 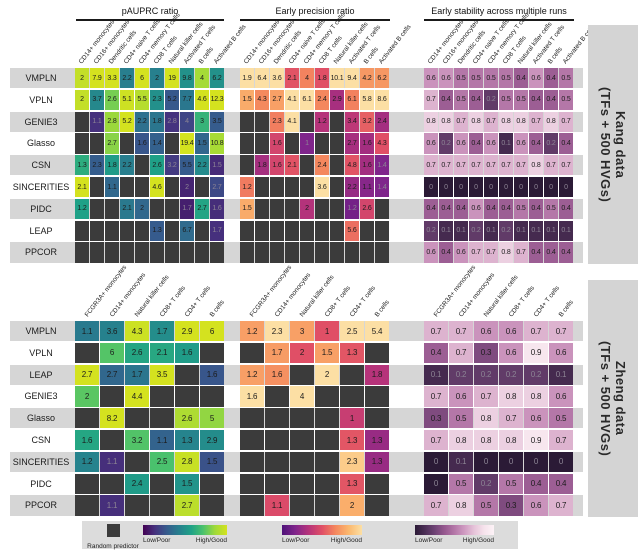 I want to click on row-label-vpln: VPLN, so click(x=41, y=99).